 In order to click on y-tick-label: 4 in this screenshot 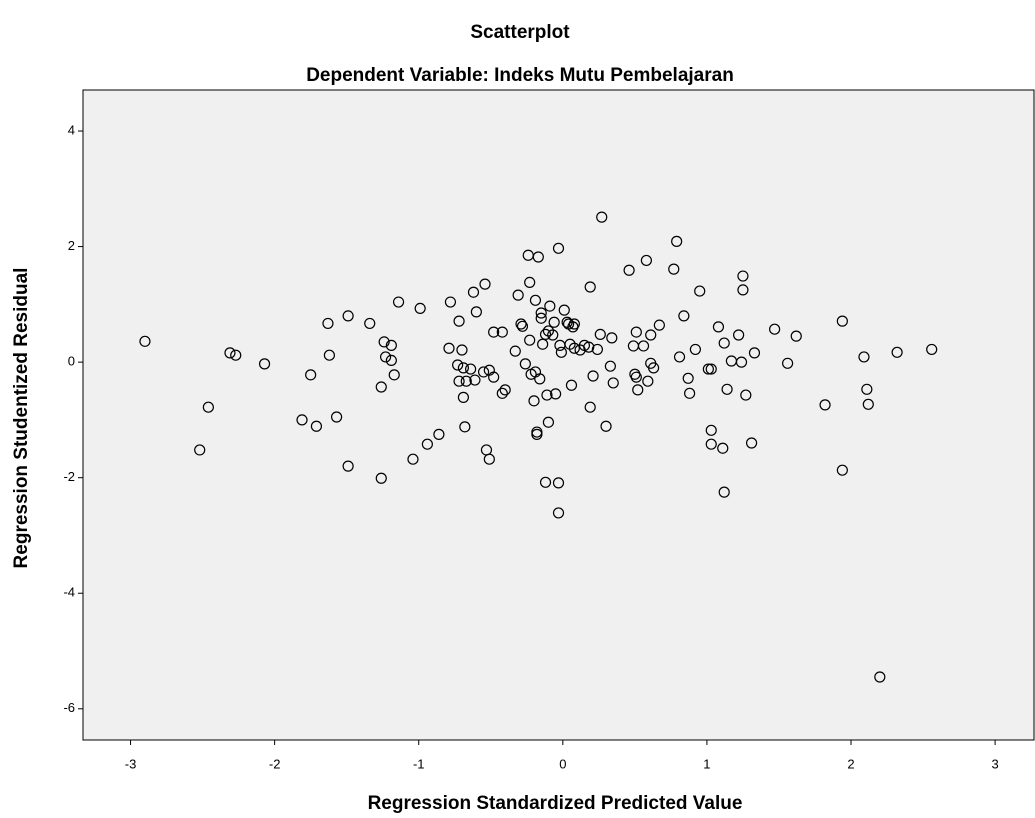, I will do `click(71, 129)`.